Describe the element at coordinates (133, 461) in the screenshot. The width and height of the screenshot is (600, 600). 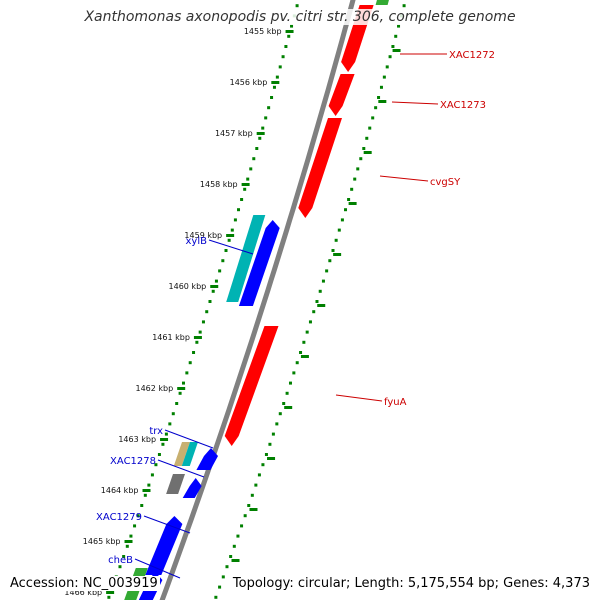
I see `gene-label: XAC1278` at that location.